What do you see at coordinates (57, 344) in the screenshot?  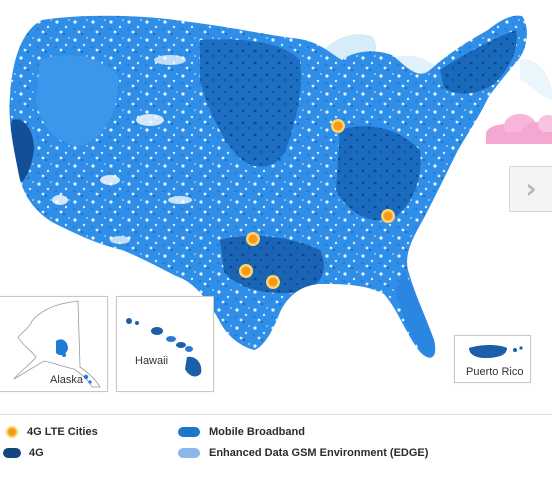 I see `alaska-shape` at bounding box center [57, 344].